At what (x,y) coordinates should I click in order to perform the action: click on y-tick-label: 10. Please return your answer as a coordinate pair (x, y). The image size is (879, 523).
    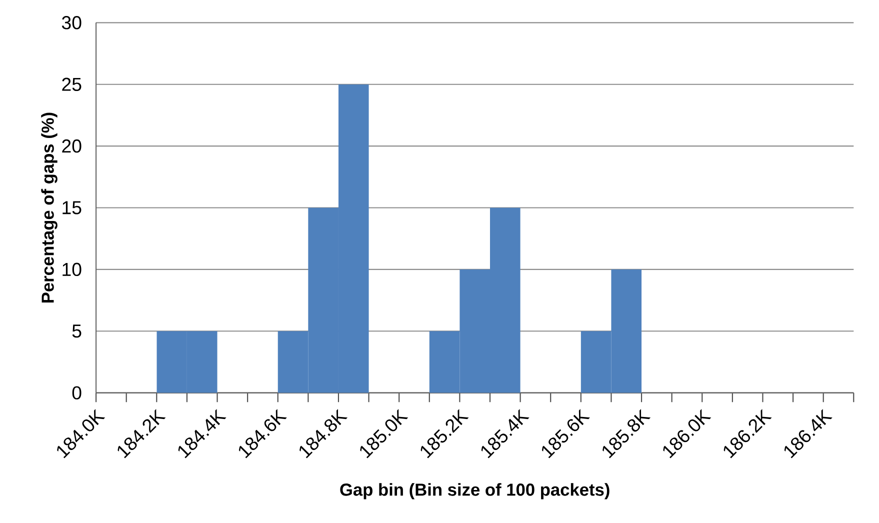
    Looking at the image, I should click on (72, 269).